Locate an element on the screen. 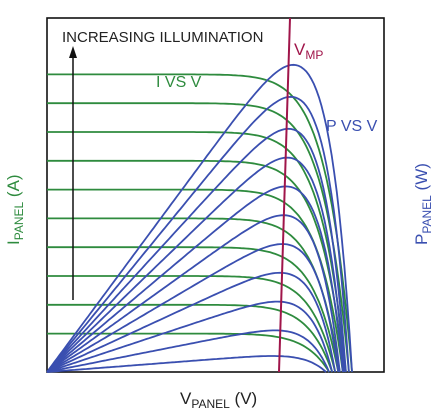 The width and height of the screenshot is (439, 412). x-sub: PANEL is located at coordinates (210, 404).